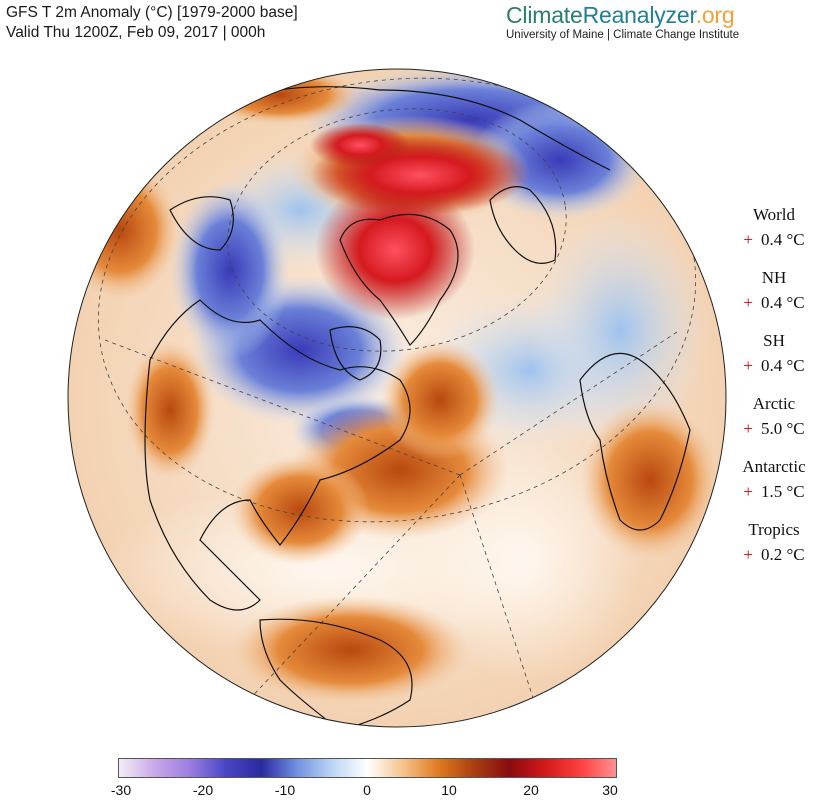 The width and height of the screenshot is (820, 809). I want to click on stat-nh: NH +0.4 °C, so click(774, 299).